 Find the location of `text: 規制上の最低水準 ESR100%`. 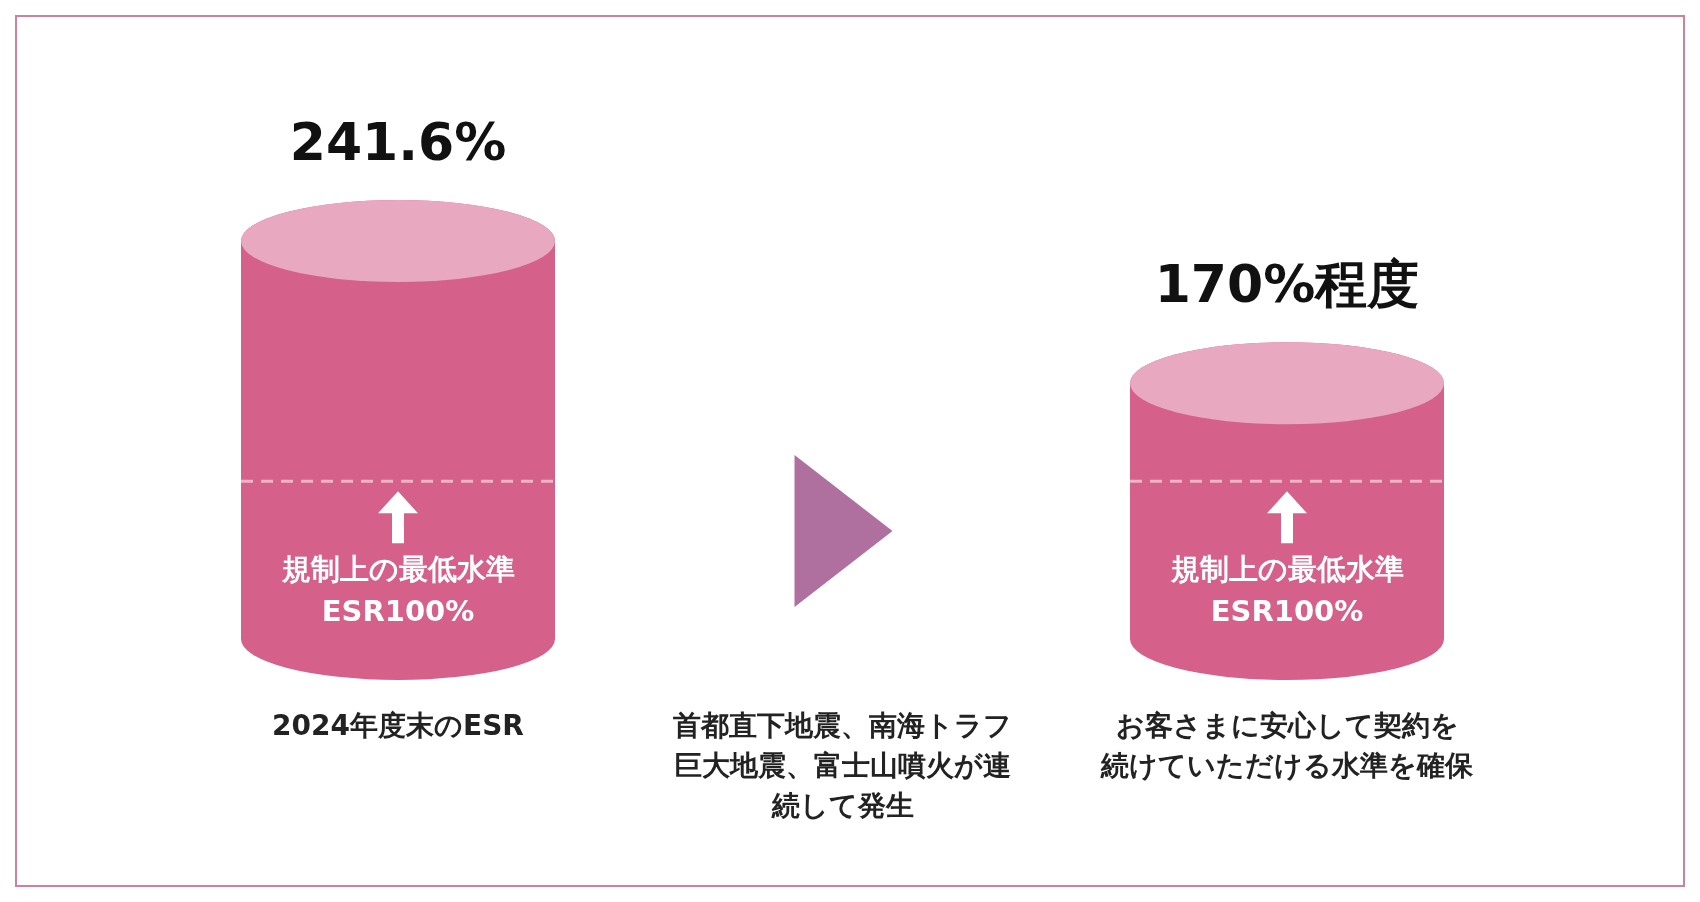

text: 規制上の最低水準 ESR100% is located at coordinates (1287, 590).